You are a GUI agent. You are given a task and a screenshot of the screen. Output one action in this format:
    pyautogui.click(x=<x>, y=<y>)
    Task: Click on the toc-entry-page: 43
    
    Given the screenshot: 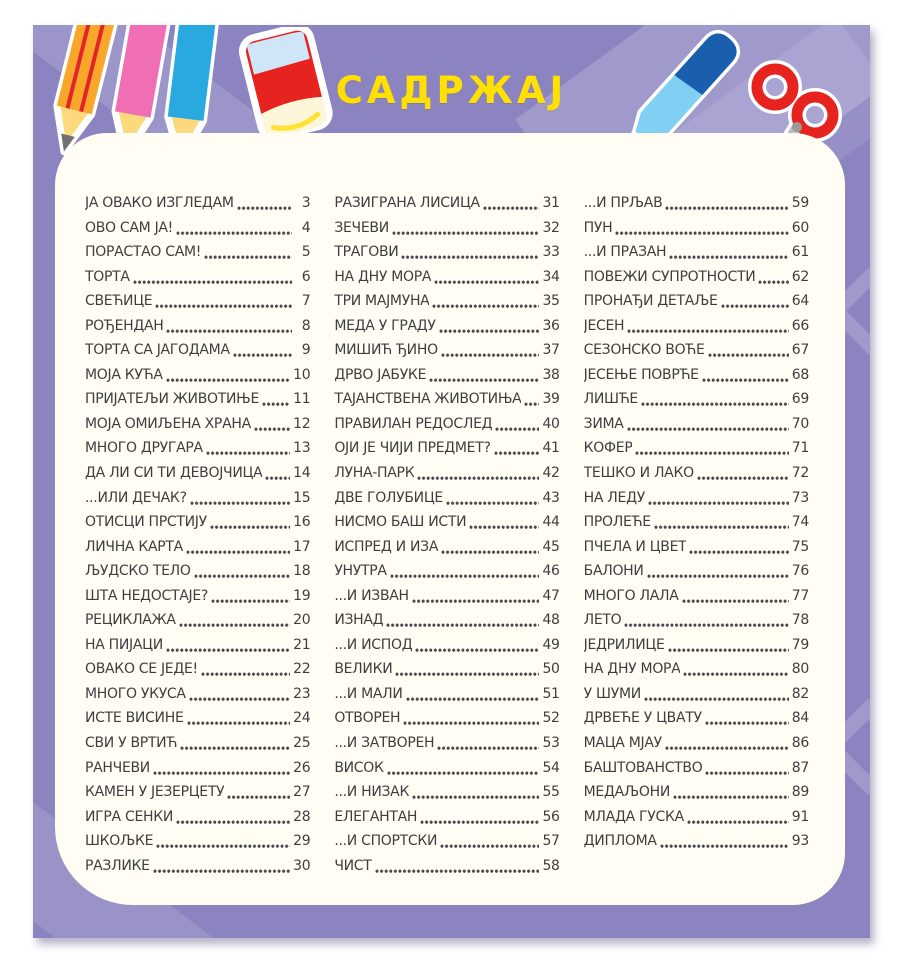 What is the action you would take?
    pyautogui.click(x=551, y=497)
    